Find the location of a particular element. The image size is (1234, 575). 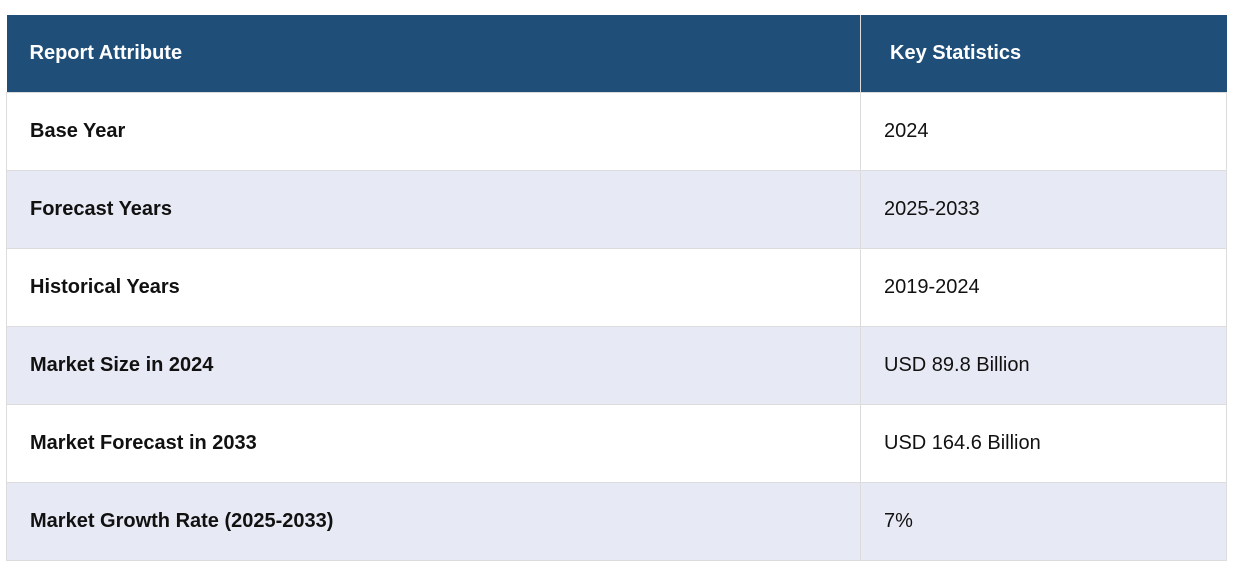

row-attribute: Historical Years is located at coordinates (433, 287).